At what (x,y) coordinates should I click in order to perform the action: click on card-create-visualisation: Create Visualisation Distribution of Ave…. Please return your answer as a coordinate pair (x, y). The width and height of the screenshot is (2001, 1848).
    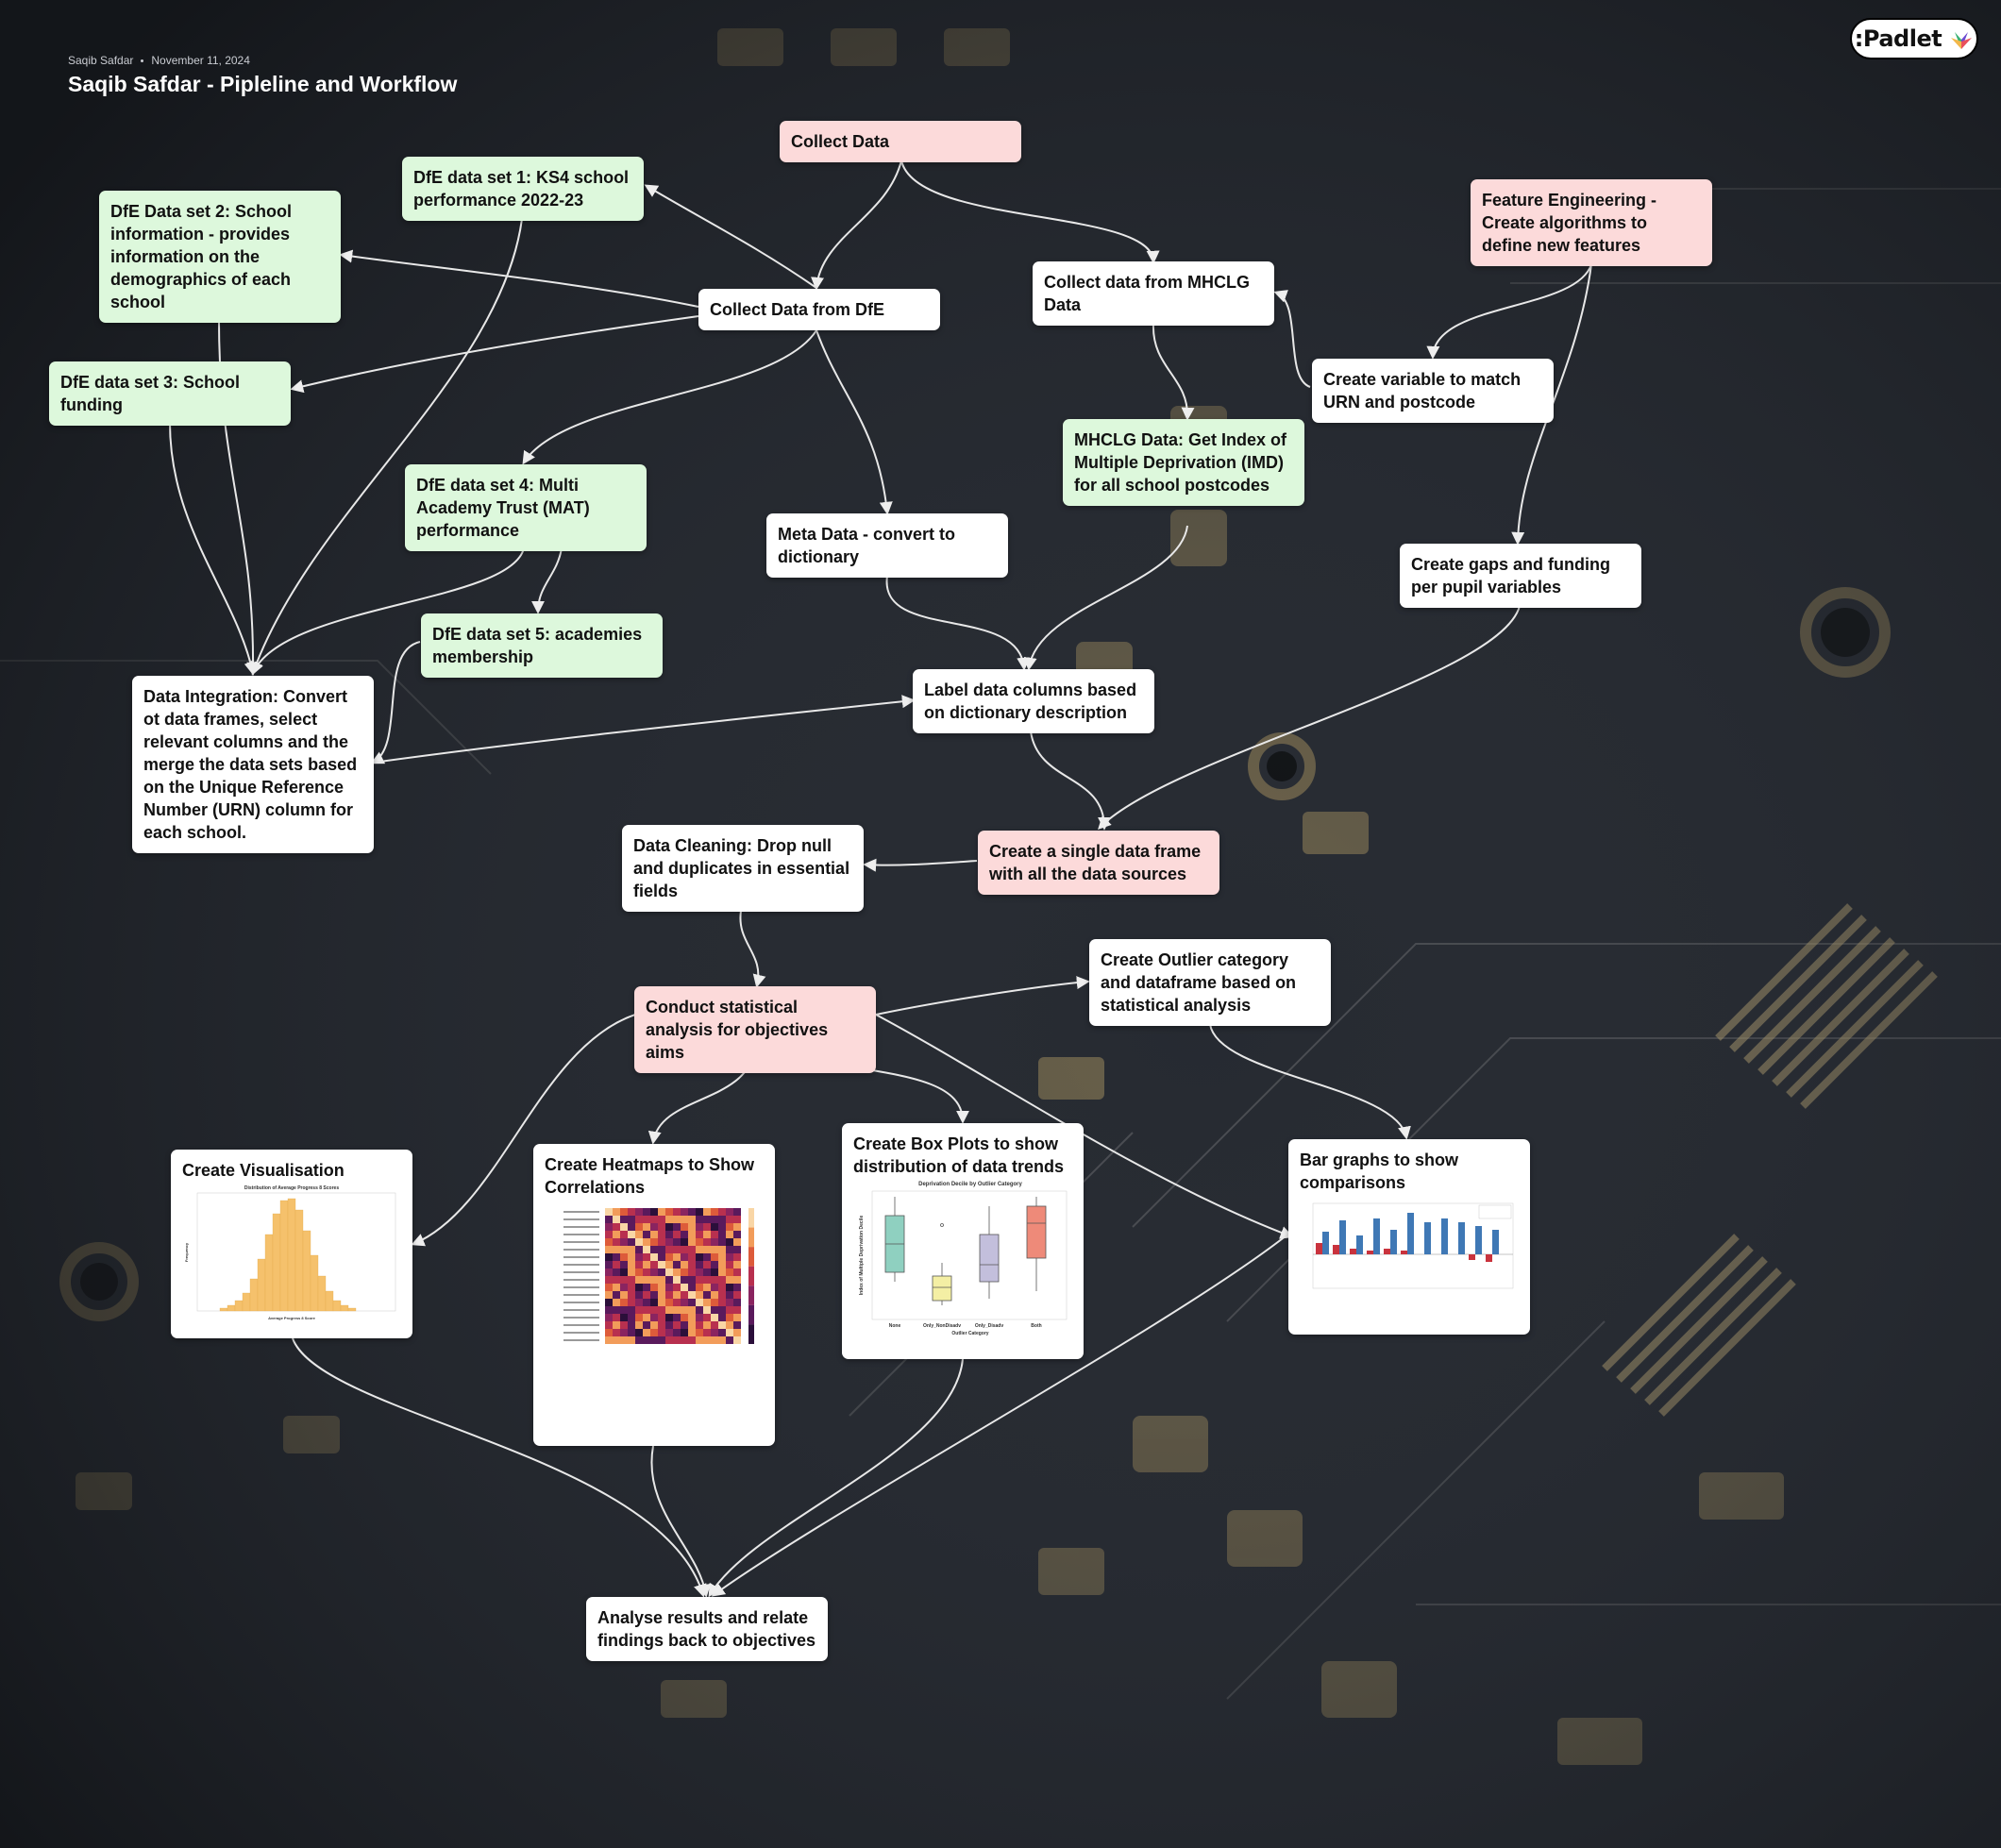
    Looking at the image, I should click on (292, 1244).